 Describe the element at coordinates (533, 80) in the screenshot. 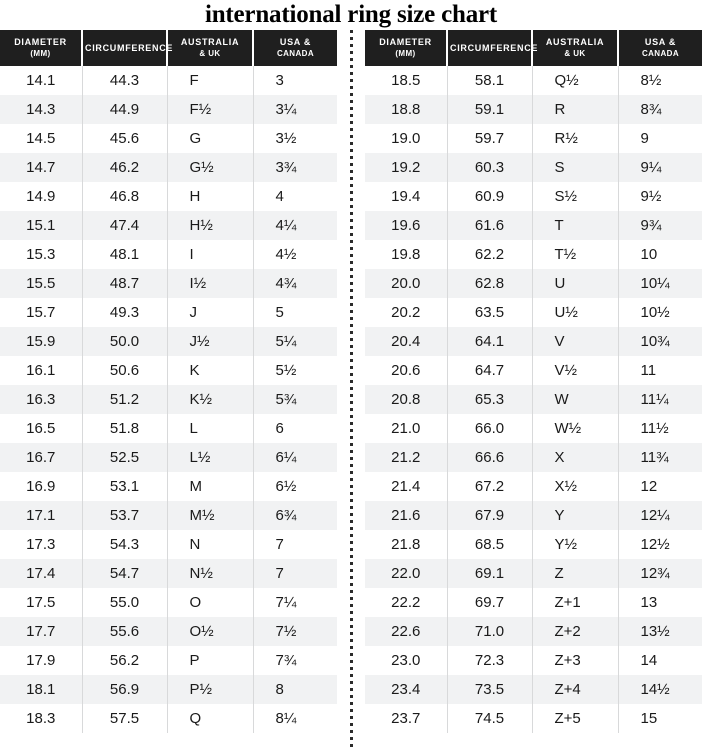

I see `table-row: 18.5 58.1 Q½ 8½` at that location.